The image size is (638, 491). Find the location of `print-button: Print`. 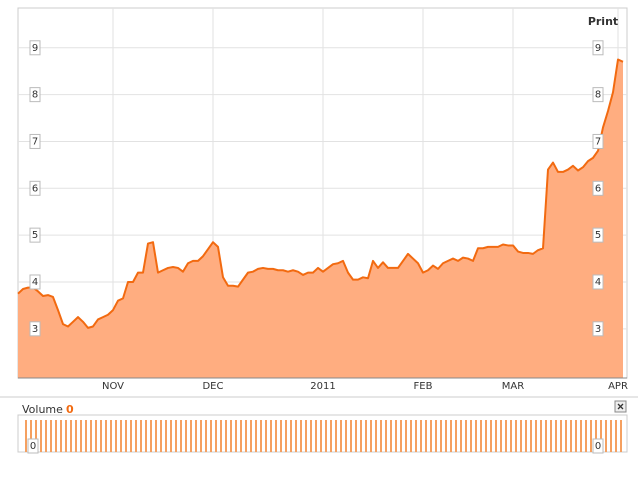

print-button: Print is located at coordinates (603, 21).